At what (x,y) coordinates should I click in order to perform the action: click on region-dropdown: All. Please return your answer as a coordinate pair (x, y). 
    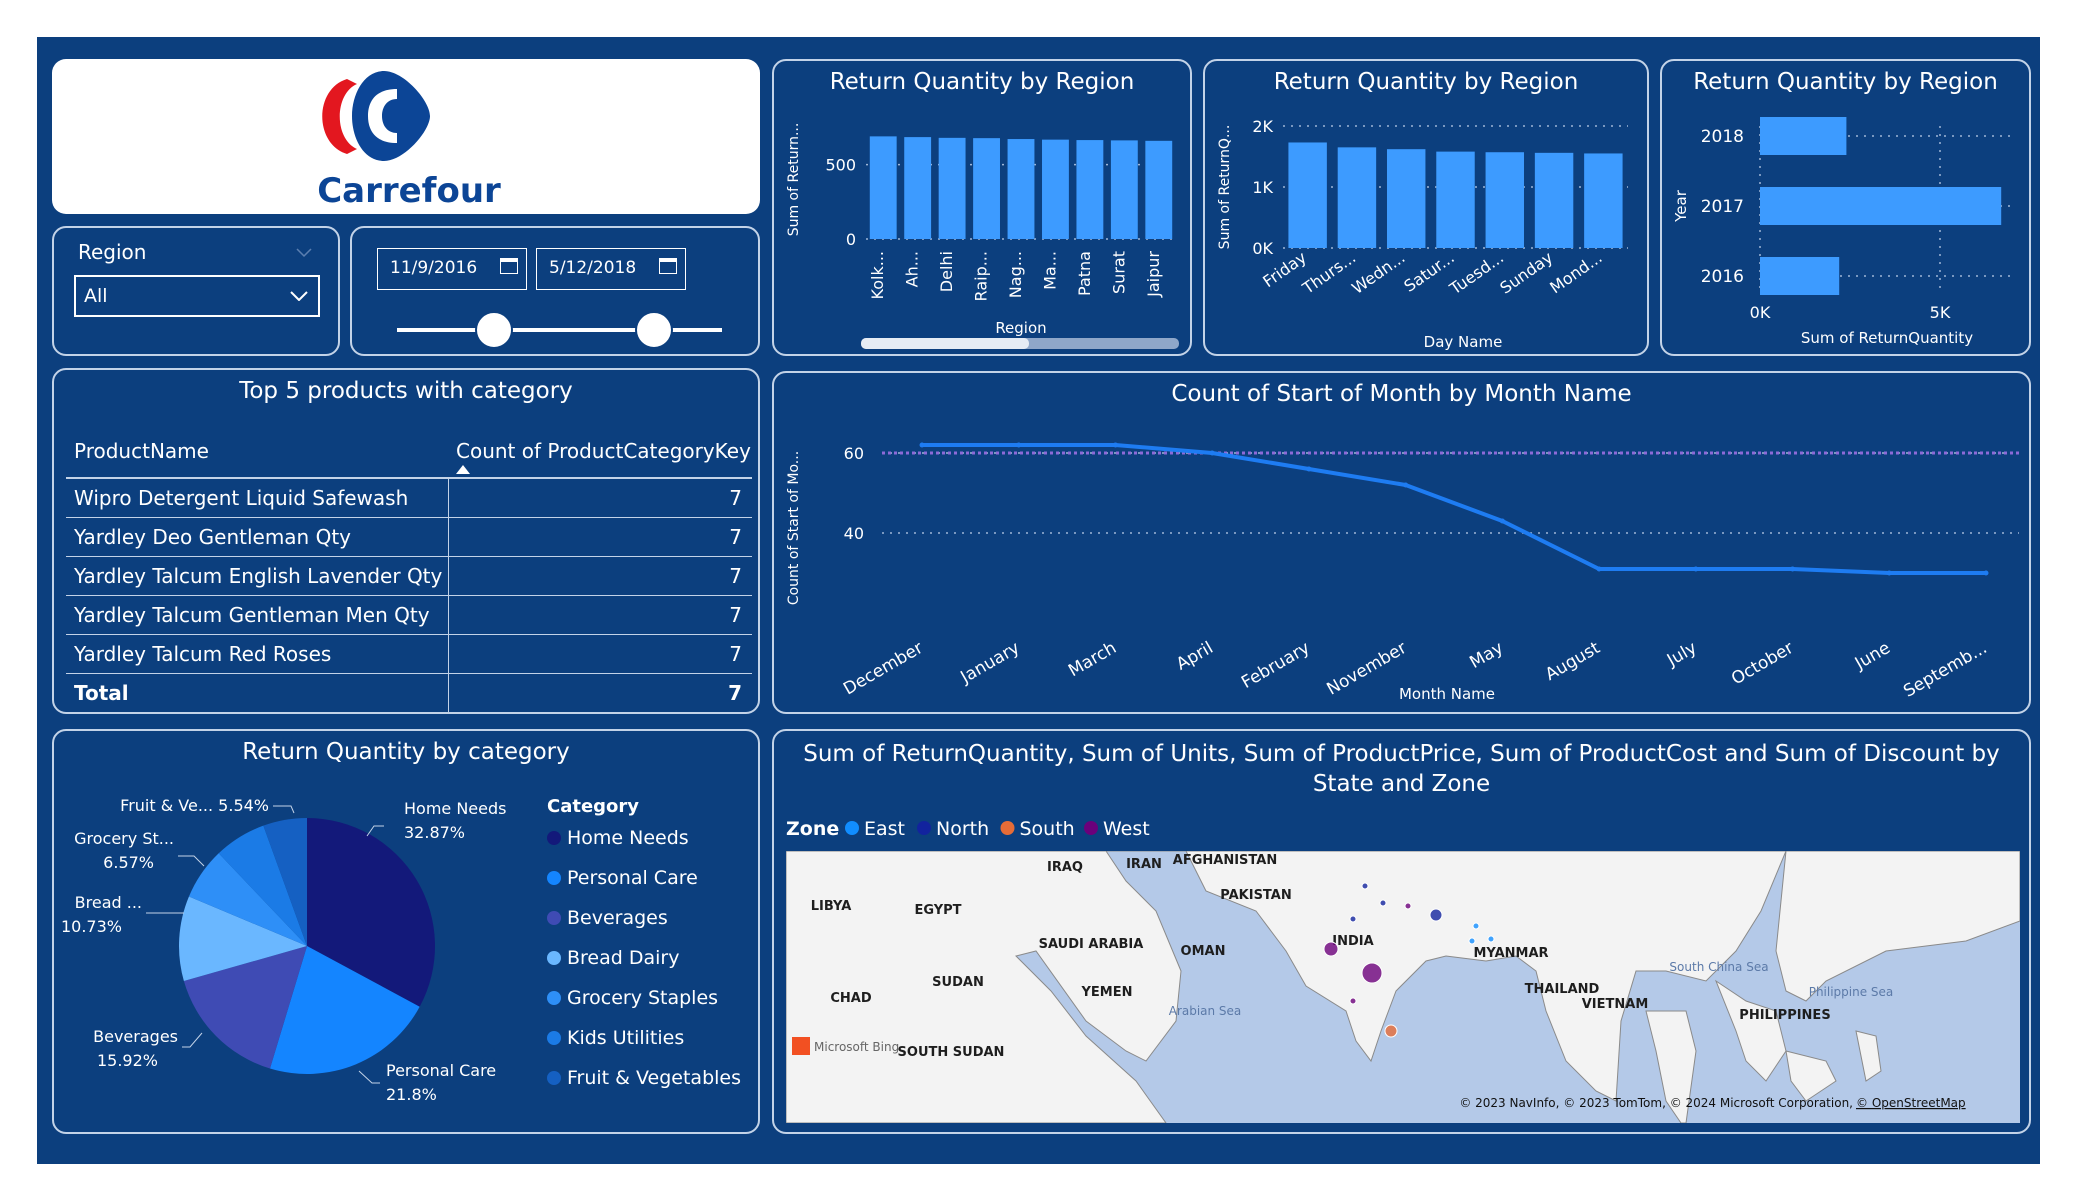
    Looking at the image, I should click on (197, 296).